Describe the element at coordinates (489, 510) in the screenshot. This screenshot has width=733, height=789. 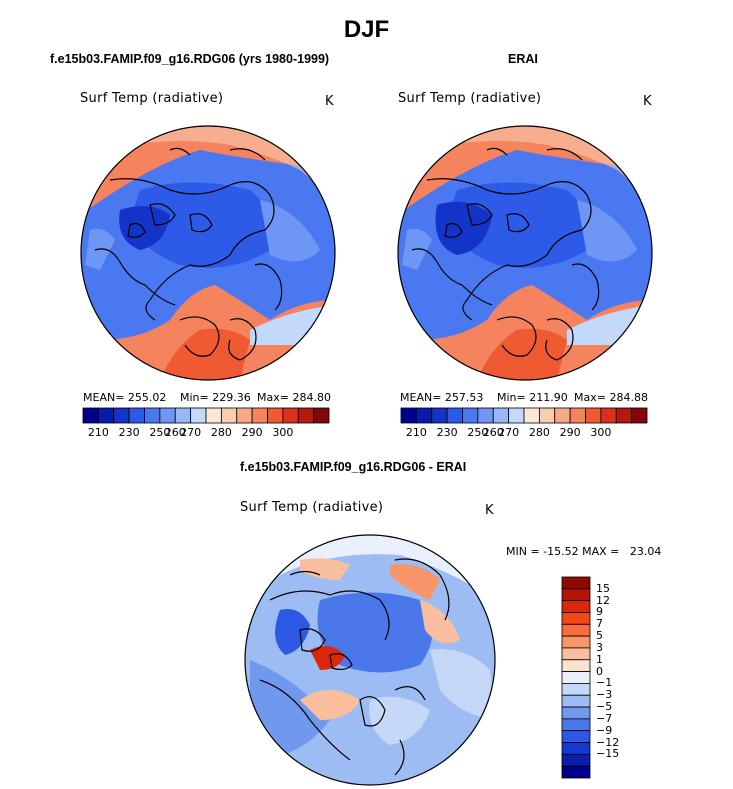
I see `diff-units: K` at that location.